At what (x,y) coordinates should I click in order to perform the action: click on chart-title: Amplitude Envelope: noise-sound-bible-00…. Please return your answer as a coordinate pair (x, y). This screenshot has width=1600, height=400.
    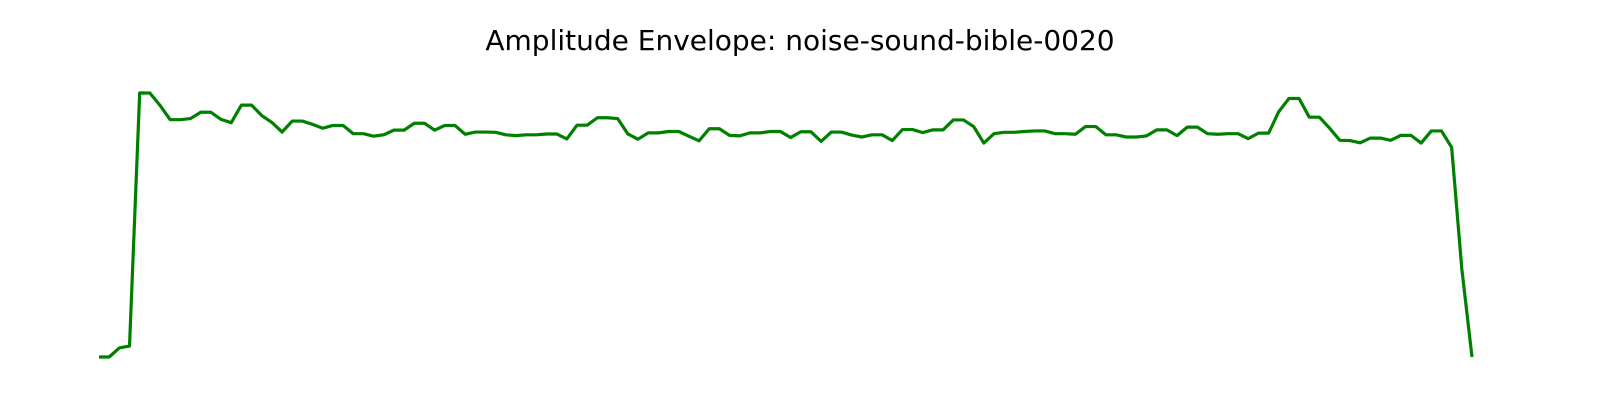
    Looking at the image, I should click on (800, 40).